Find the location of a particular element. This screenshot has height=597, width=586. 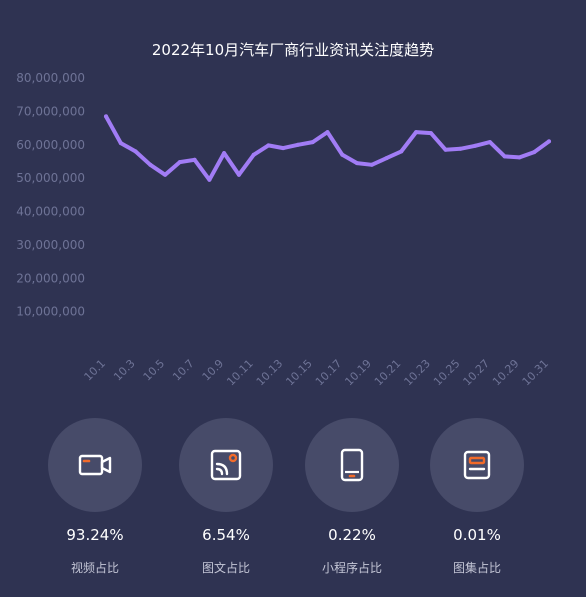

x-tick-label: 10.15 is located at coordinates (298, 372).